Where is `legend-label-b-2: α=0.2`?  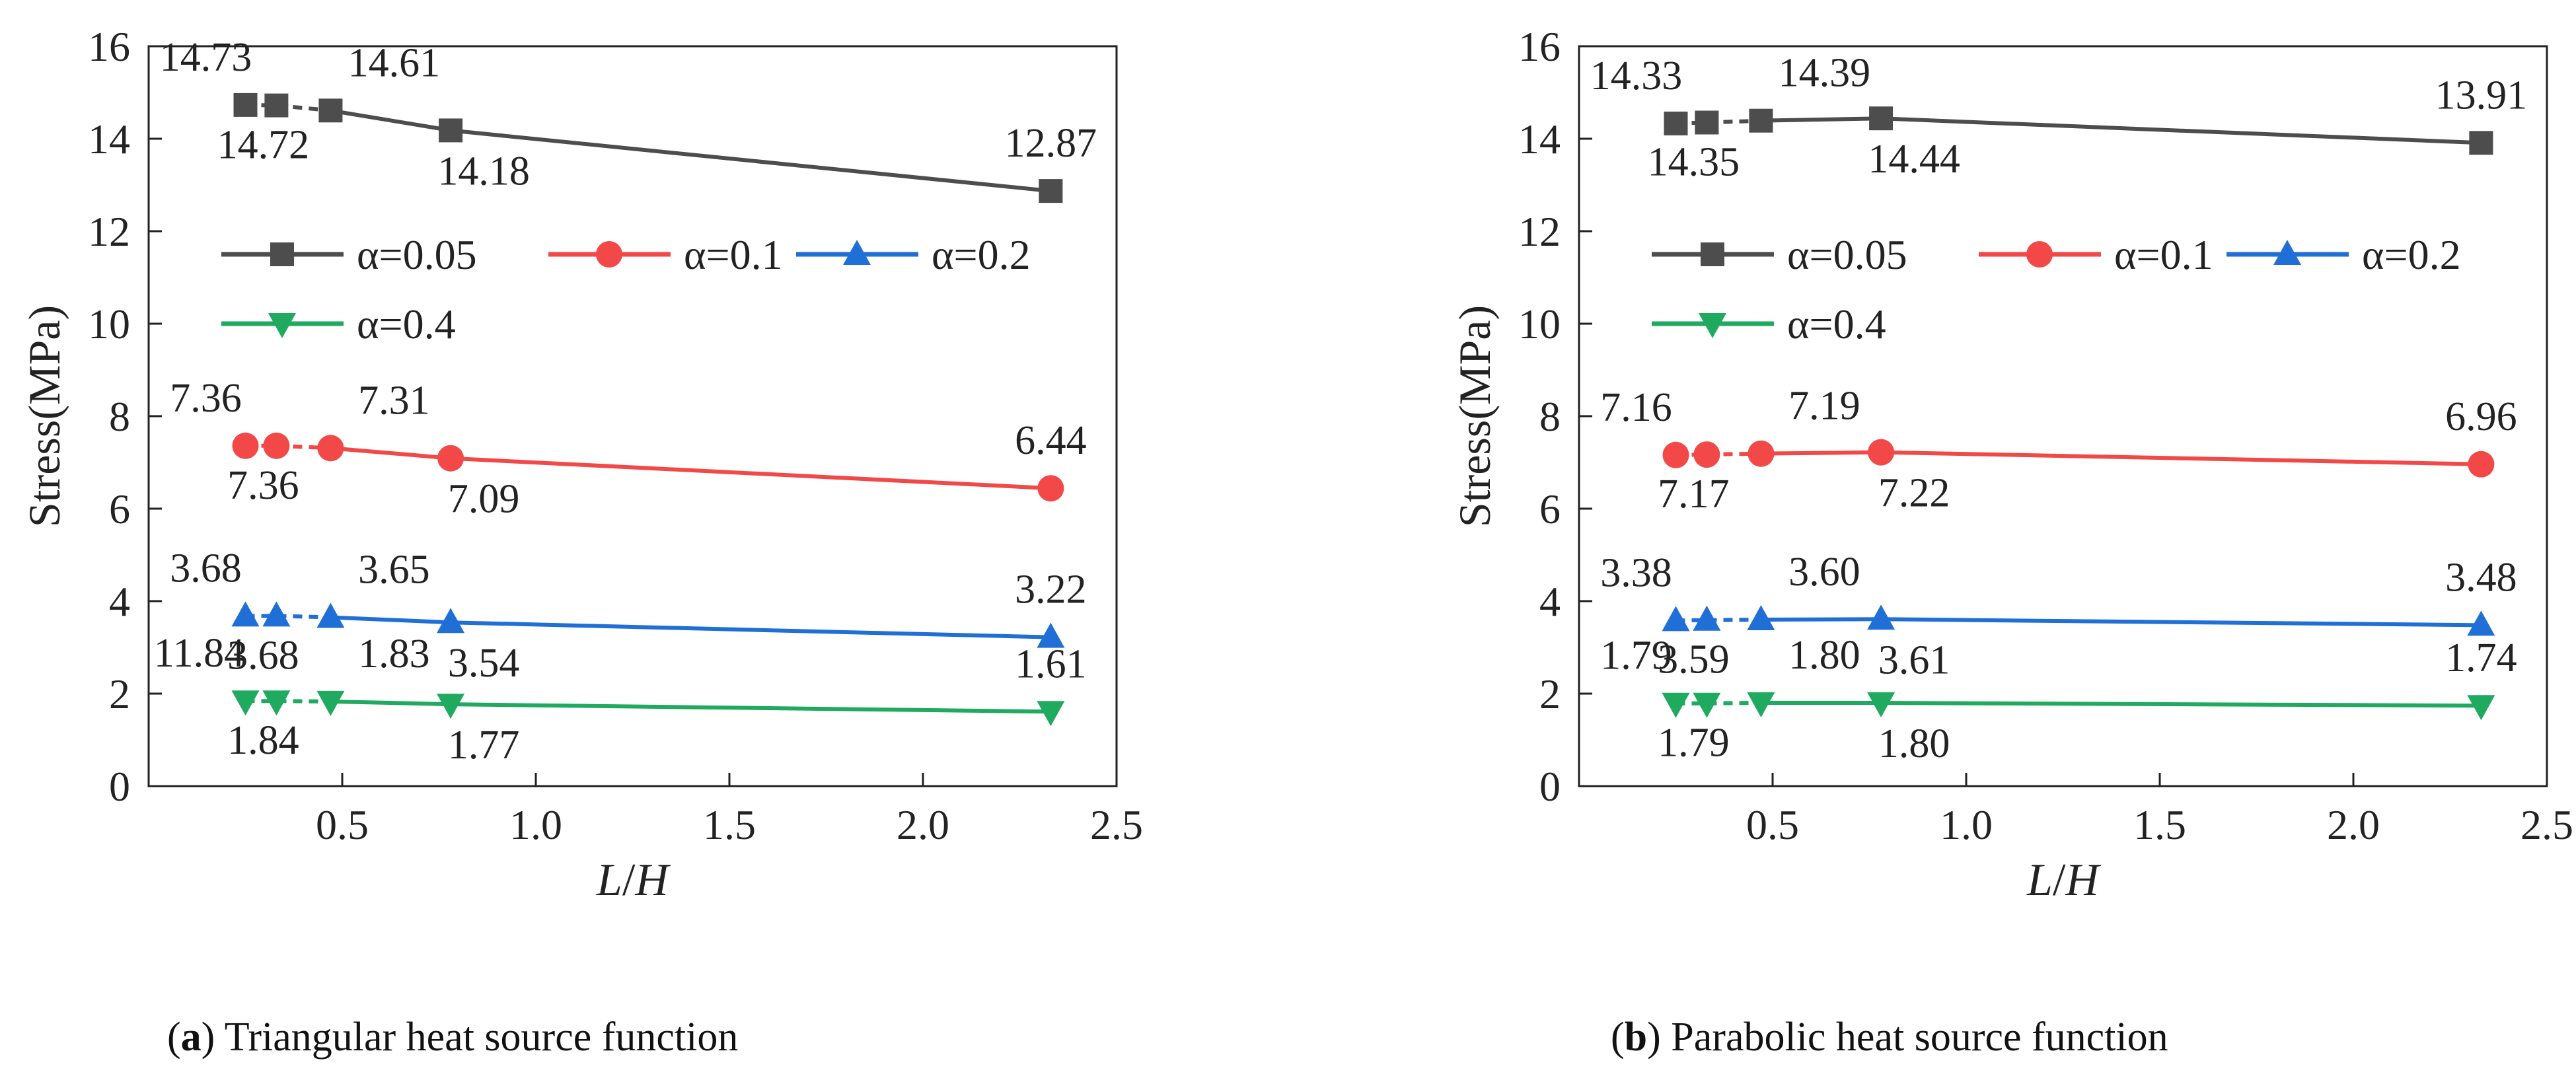
legend-label-b-2: α=0.2 is located at coordinates (2411, 254).